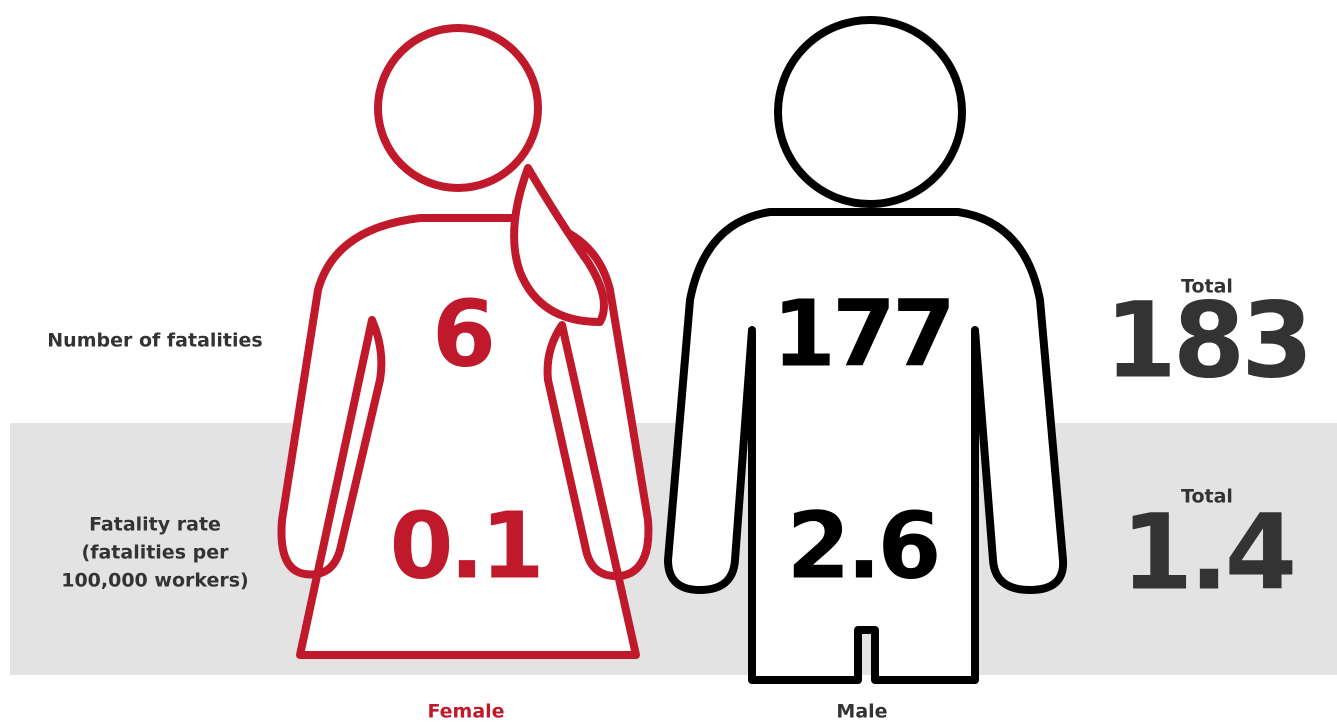 The width and height of the screenshot is (1337, 722). What do you see at coordinates (156, 553) in the screenshot?
I see `row-label: (fatalities per` at bounding box center [156, 553].